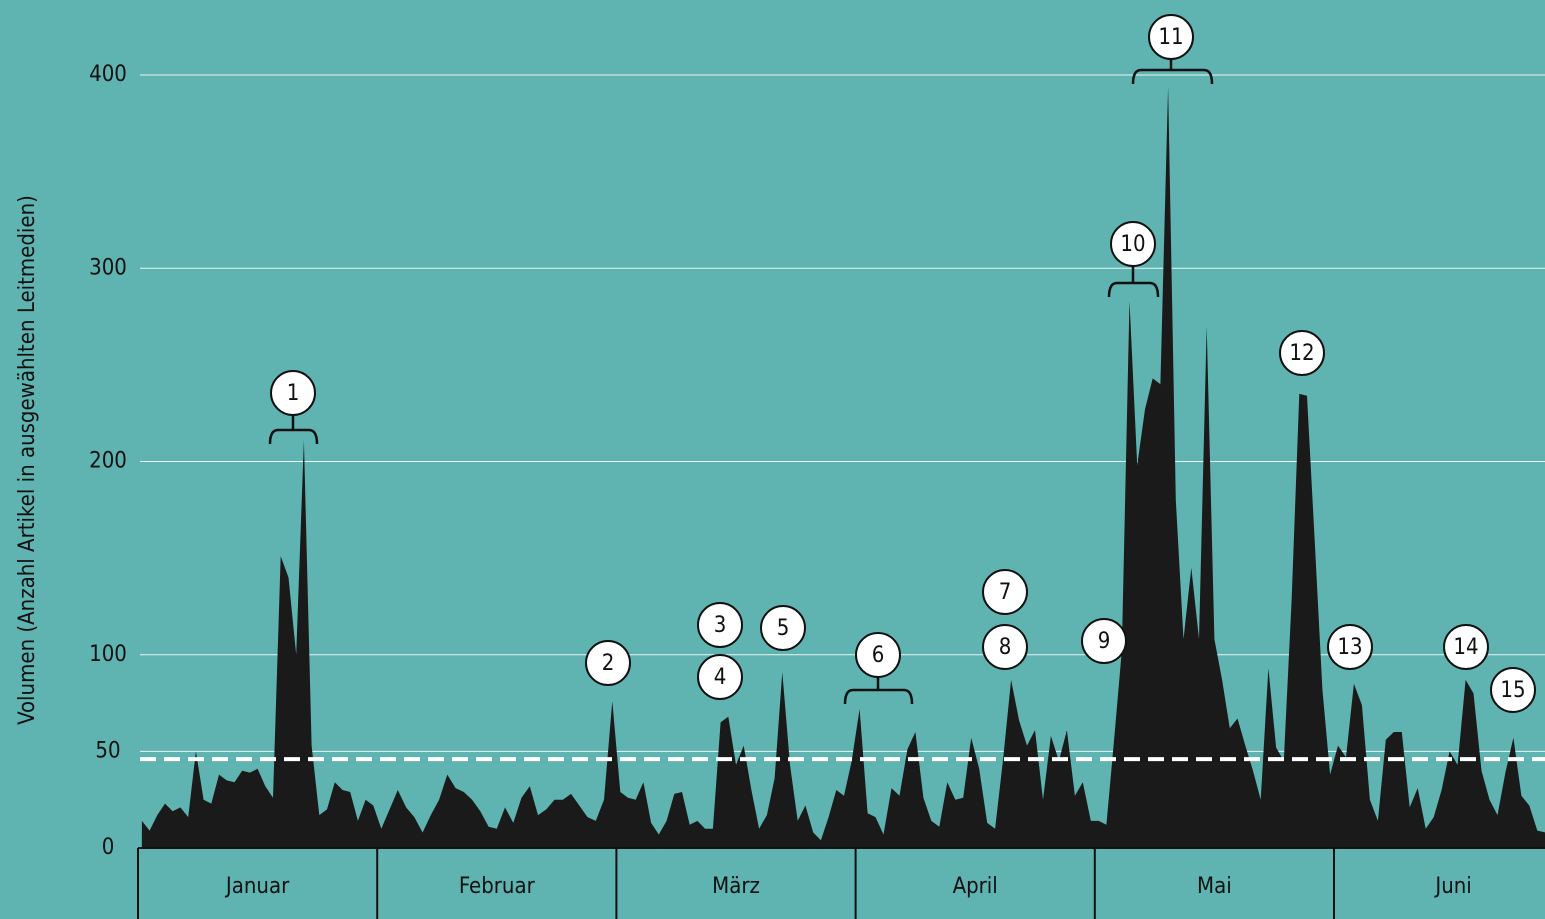 This screenshot has width=1545, height=919. I want to click on annotation-label: 11, so click(1170, 37).